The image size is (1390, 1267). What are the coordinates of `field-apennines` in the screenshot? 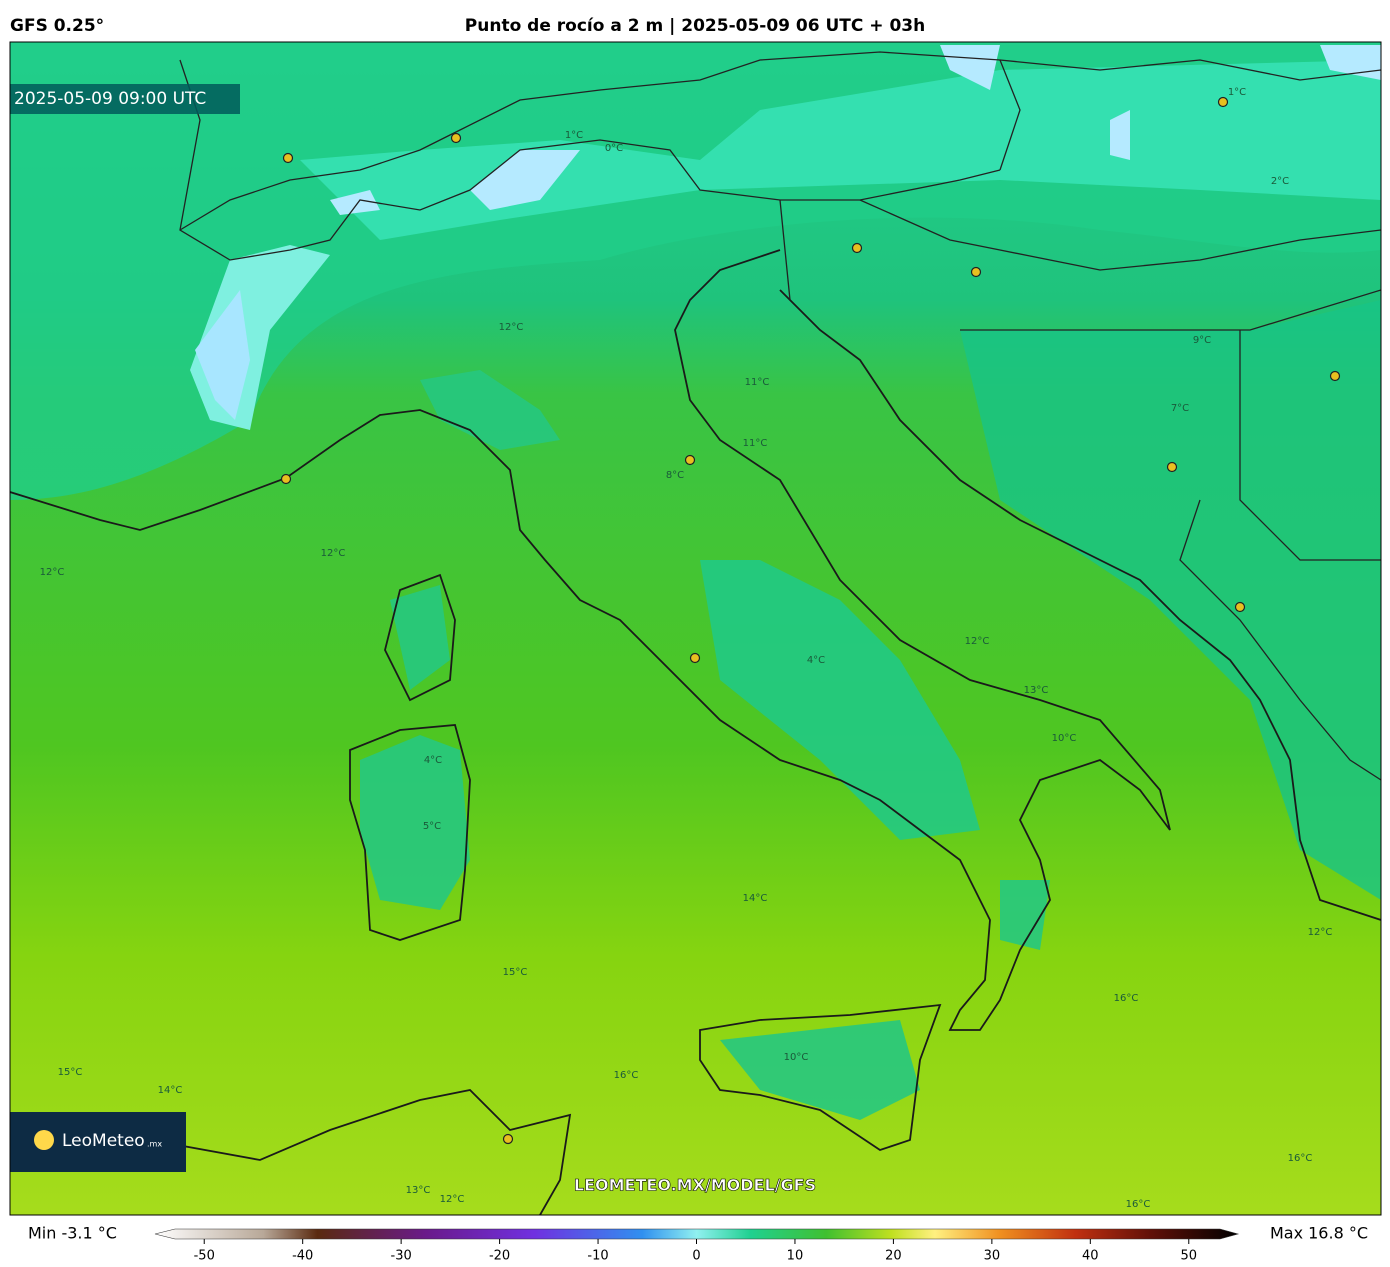 It's located at (840, 700).